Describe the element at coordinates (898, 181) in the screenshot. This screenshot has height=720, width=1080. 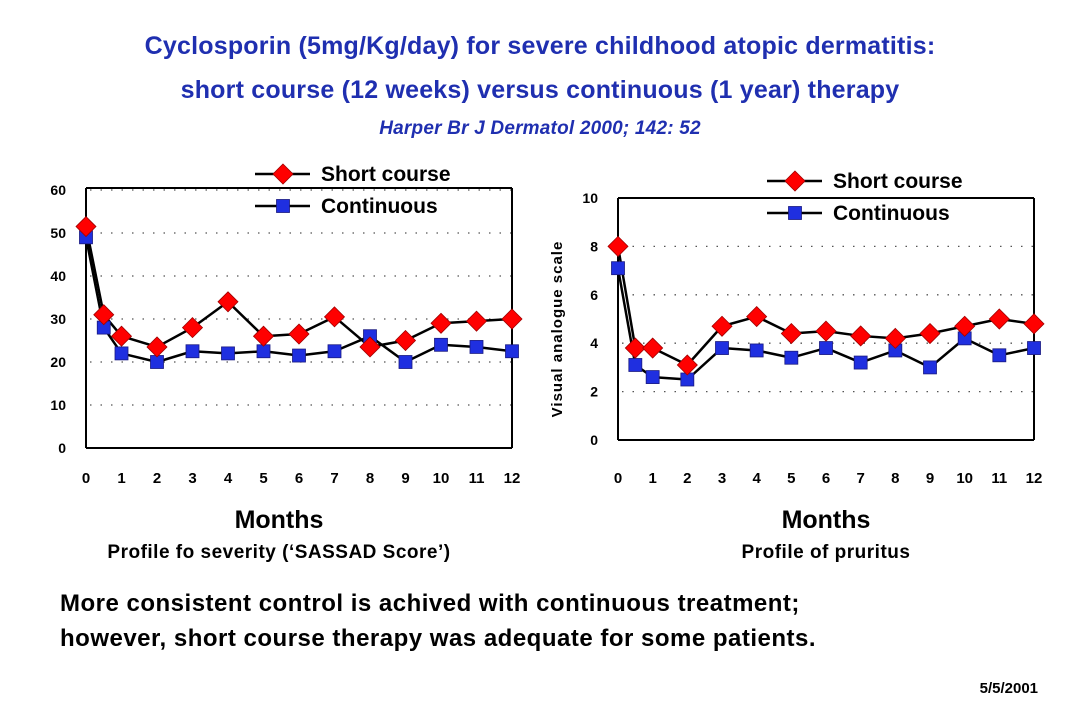
I see `pruritus-legend-label: Short course` at that location.